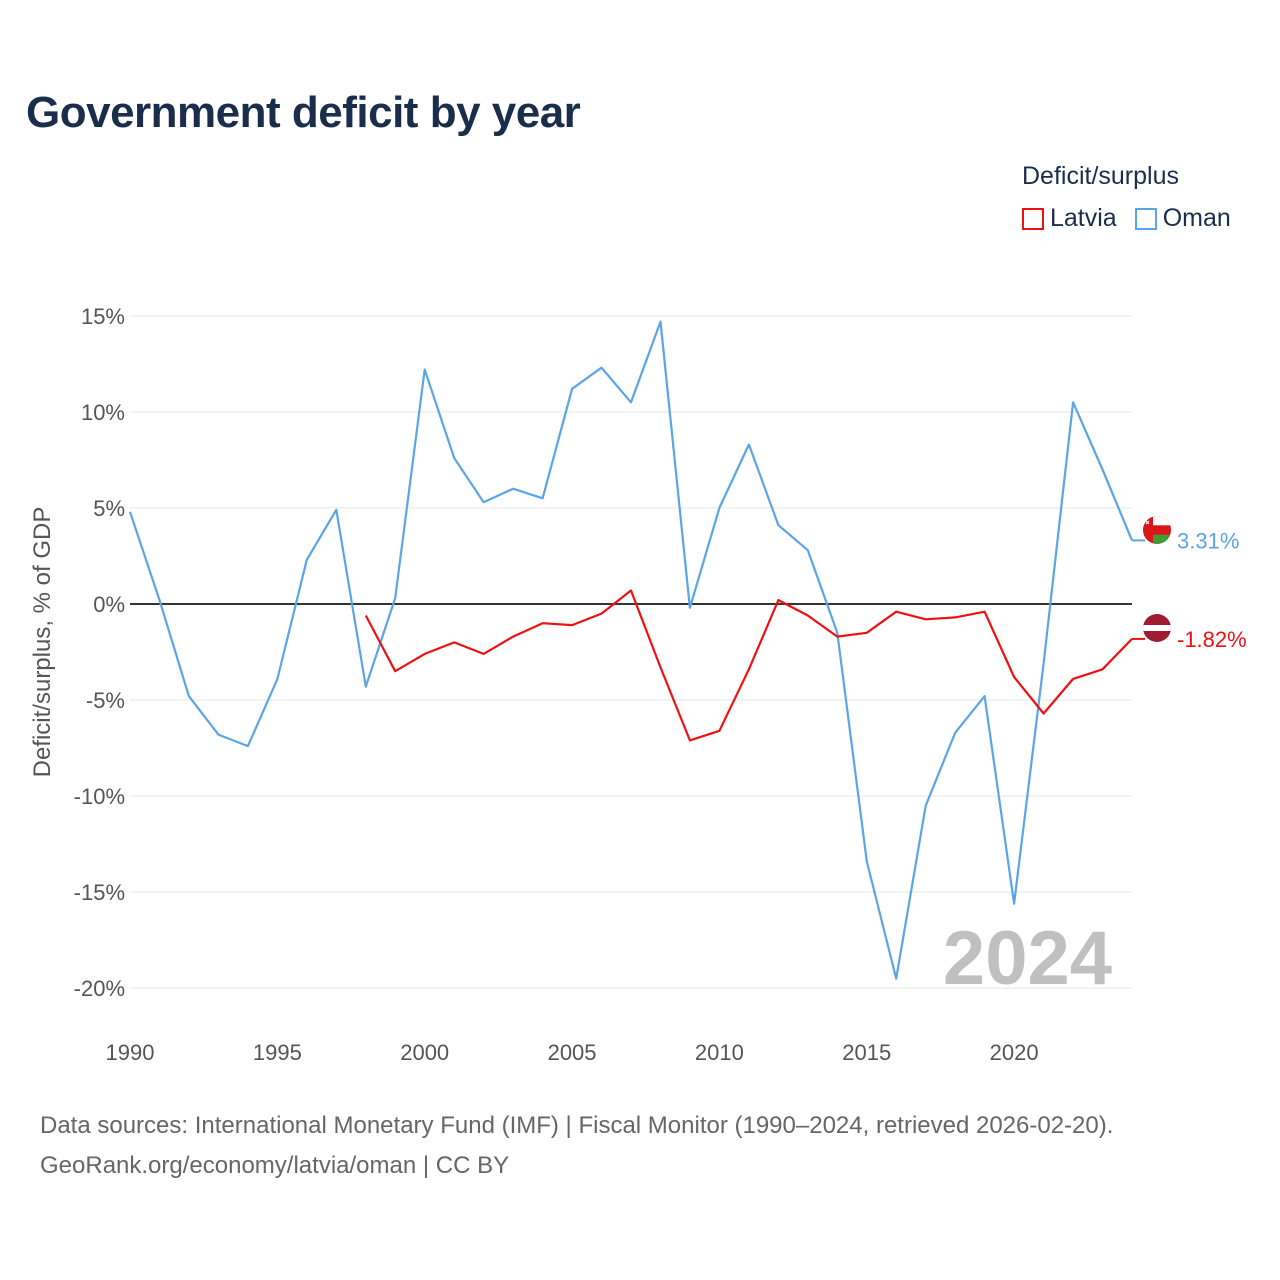  Describe the element at coordinates (1208, 540) in the screenshot. I see `end-value-label-oman: 3.31%` at that location.